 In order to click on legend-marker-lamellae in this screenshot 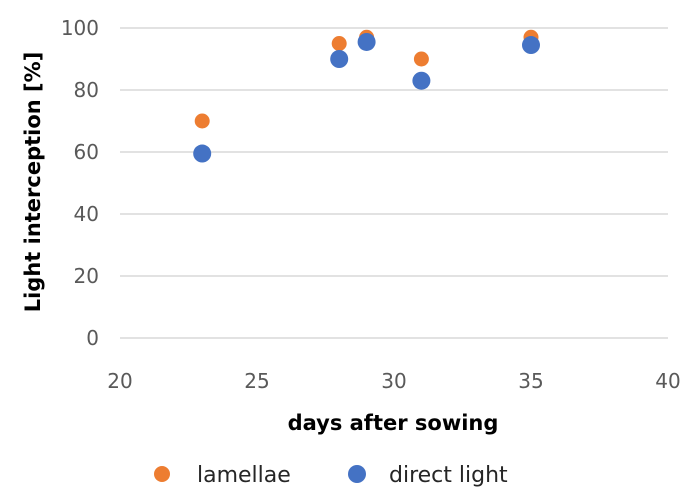, I will do `click(162, 474)`.